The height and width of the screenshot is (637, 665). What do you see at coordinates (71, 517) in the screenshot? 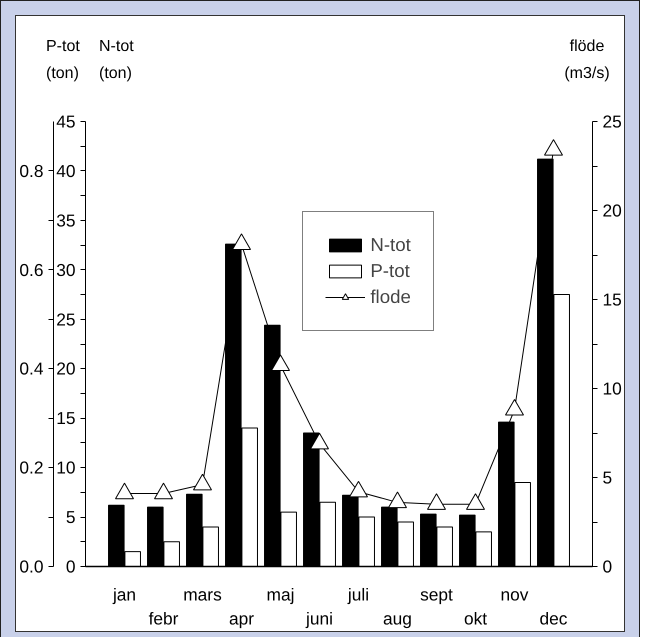
I see `y-tick-label: 5` at bounding box center [71, 517].